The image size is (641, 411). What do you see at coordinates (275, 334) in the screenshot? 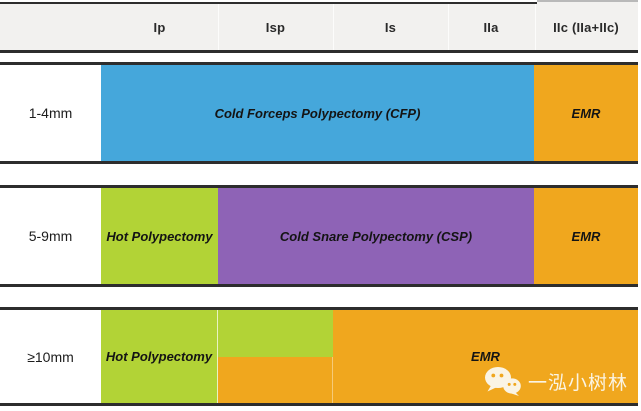
I see `split-green-half` at bounding box center [275, 334].